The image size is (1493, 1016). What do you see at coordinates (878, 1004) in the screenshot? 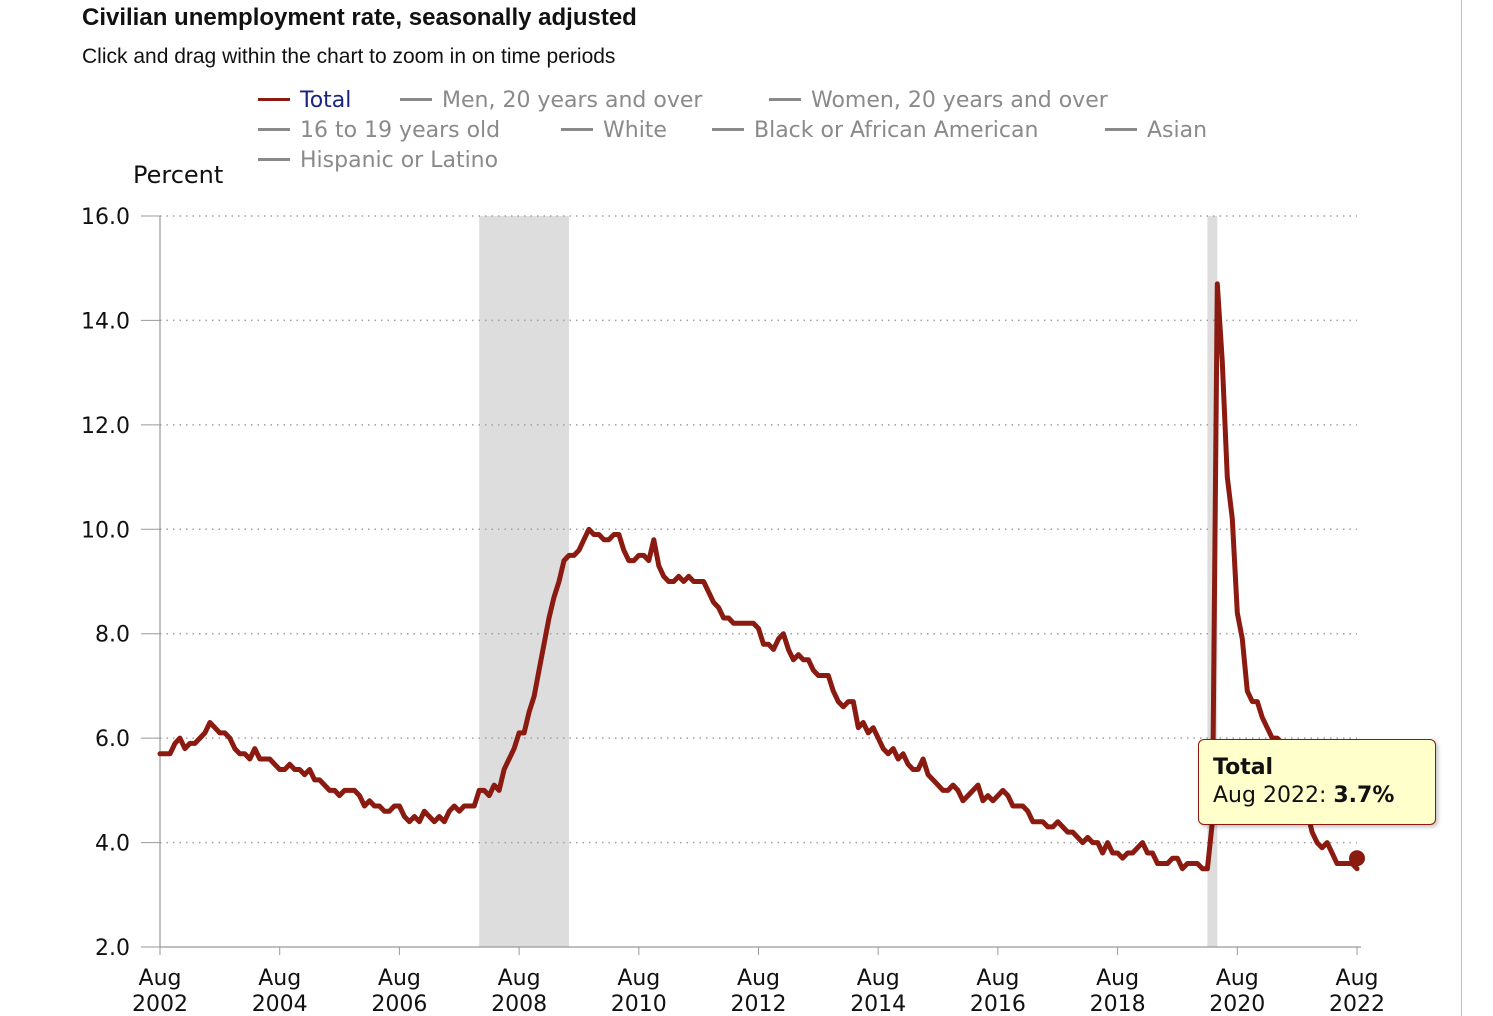
I see `x-tick-year: 2014` at bounding box center [878, 1004].